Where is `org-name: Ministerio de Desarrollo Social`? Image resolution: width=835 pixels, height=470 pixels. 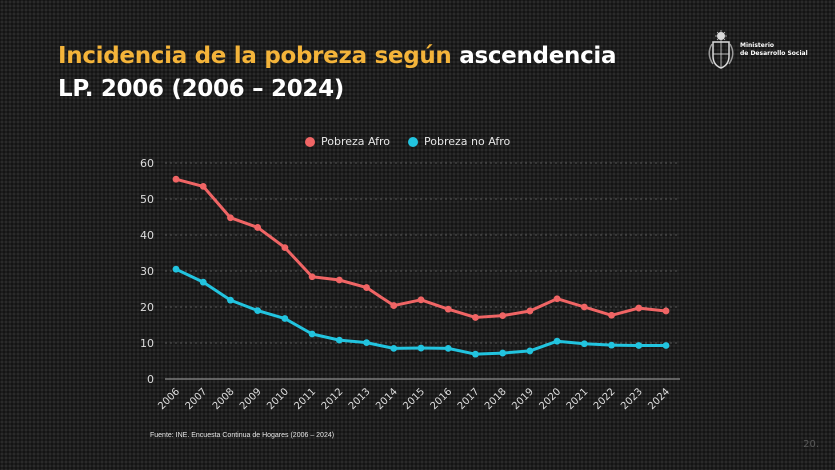
org-name: Ministerio de Desarrollo Social is located at coordinates (774, 50).